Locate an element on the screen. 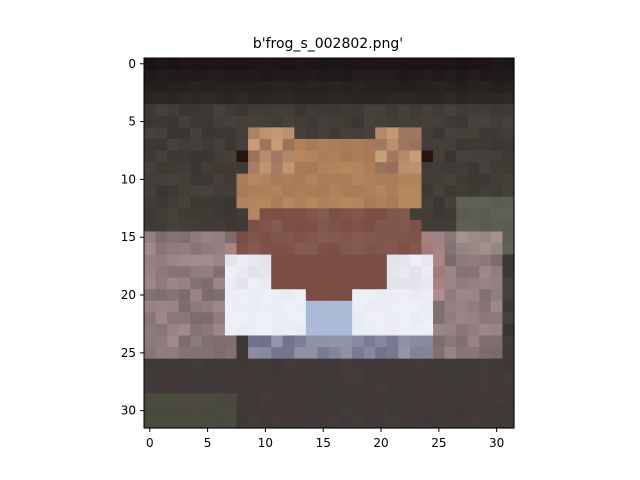 Image resolution: width=640 pixels, height=480 pixels. x-tick-label: 15 is located at coordinates (323, 443).